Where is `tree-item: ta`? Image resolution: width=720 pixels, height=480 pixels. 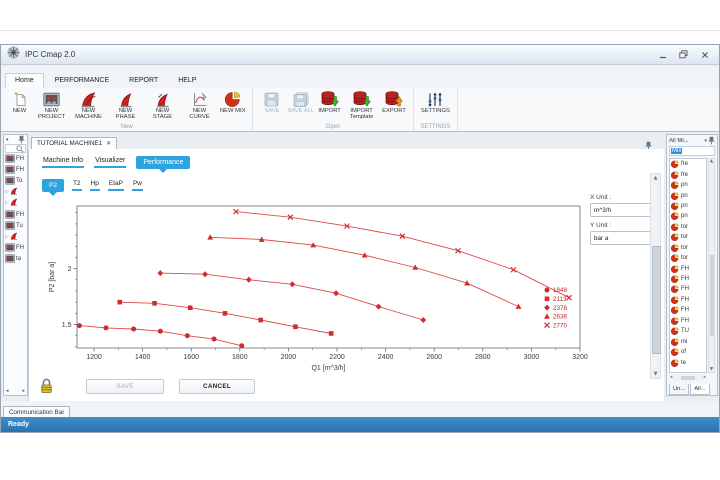
tree-item: ta is located at coordinates (15, 259).